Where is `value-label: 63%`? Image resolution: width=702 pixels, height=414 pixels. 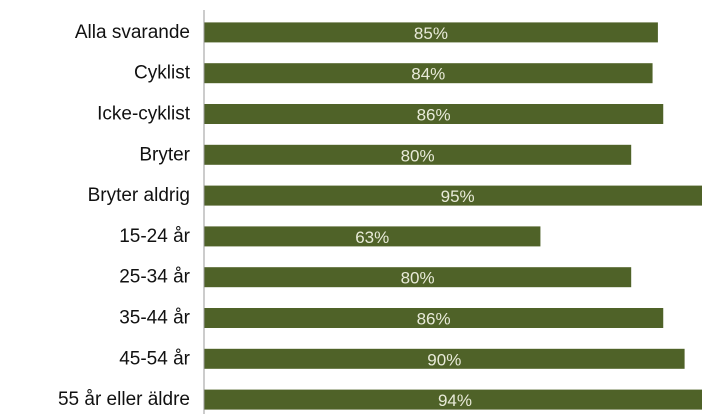 value-label: 63% is located at coordinates (372, 237).